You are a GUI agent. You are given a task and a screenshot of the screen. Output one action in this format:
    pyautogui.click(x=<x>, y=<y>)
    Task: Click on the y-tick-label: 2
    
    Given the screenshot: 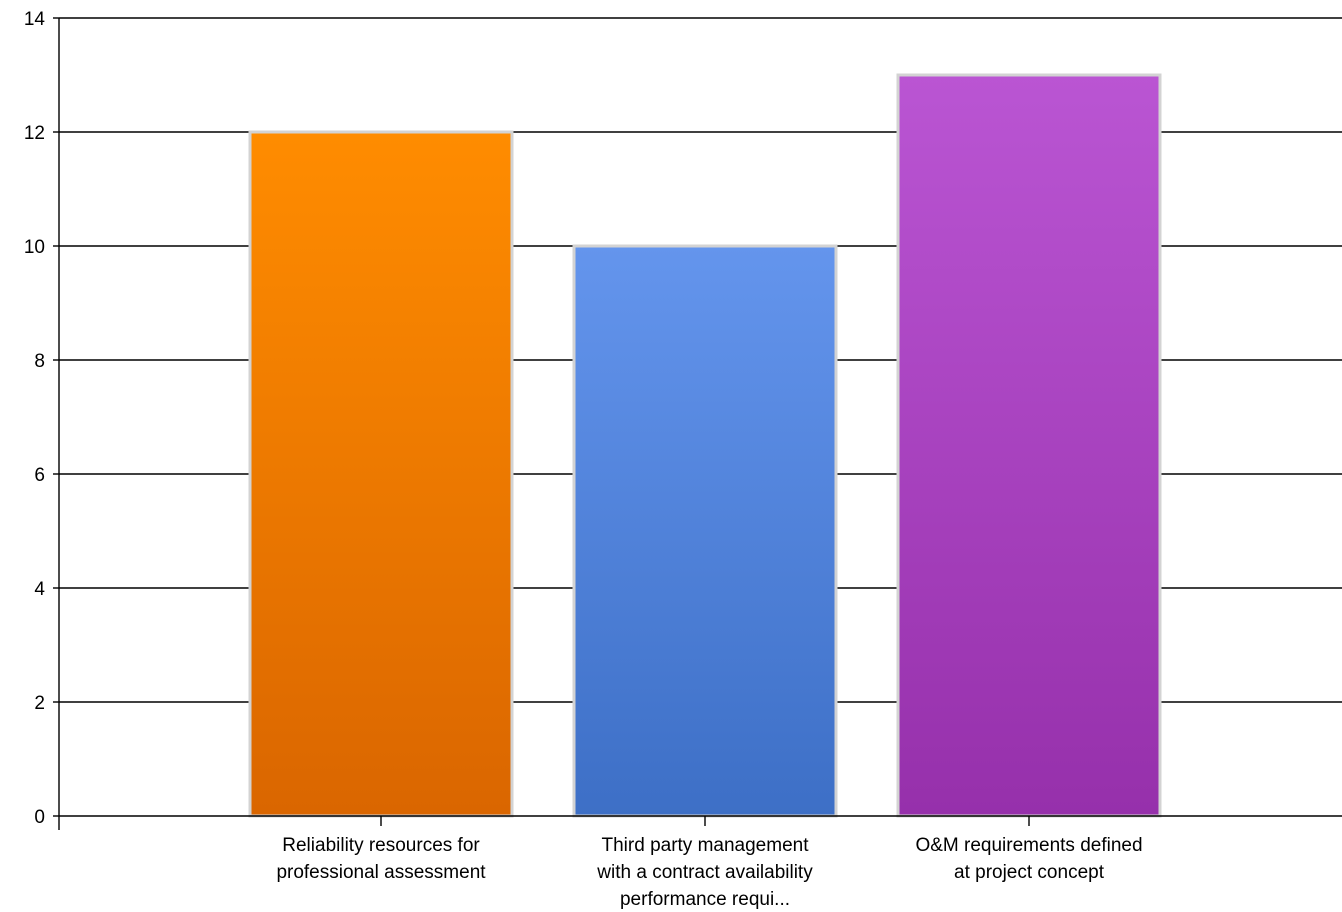 What is the action you would take?
    pyautogui.click(x=39, y=703)
    